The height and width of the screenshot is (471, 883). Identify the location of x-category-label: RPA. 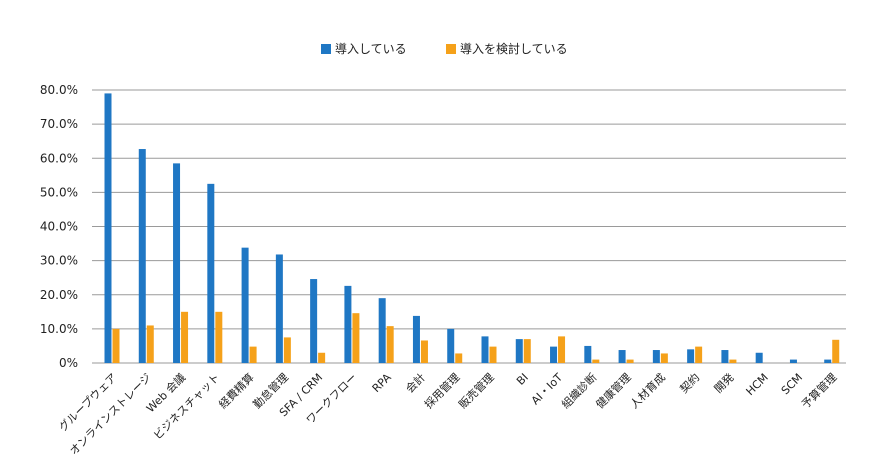
(382, 383).